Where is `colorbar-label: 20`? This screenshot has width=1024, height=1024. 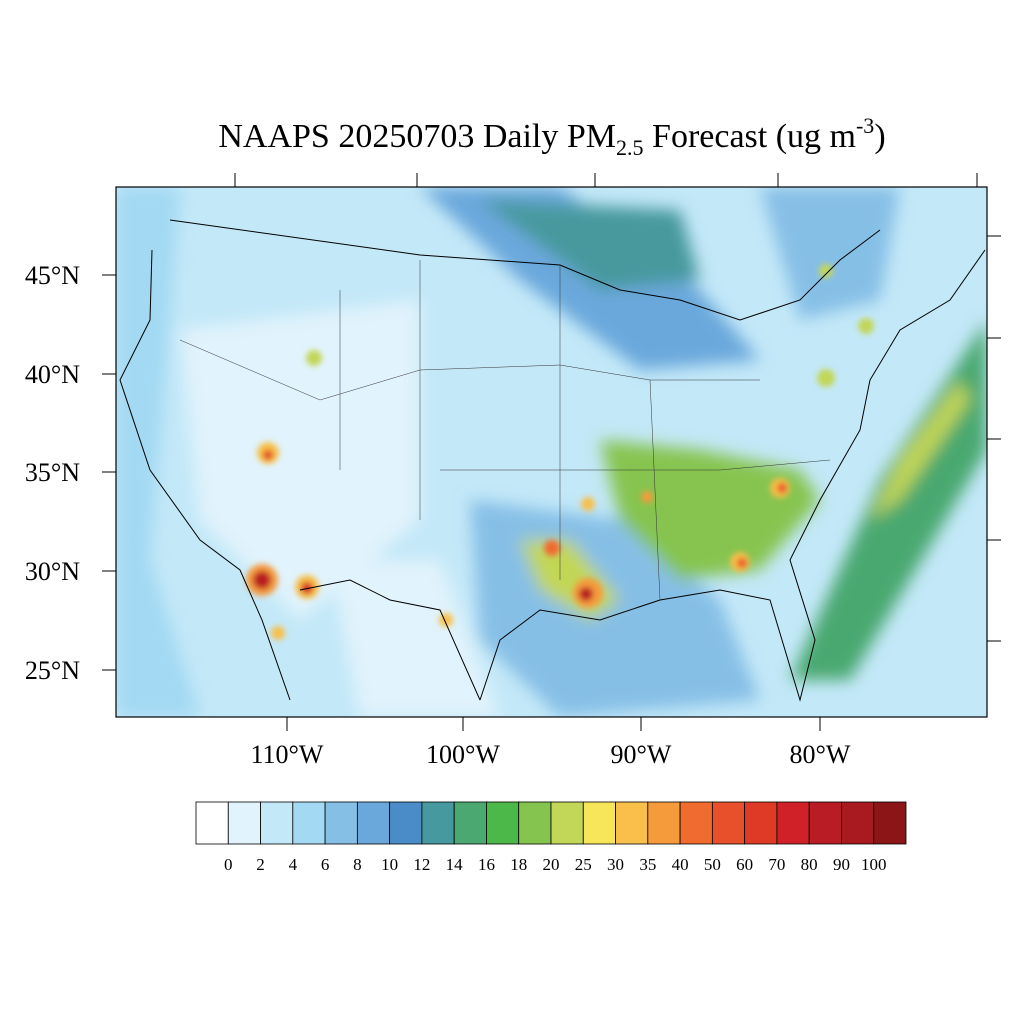
colorbar-label: 20 is located at coordinates (551, 864).